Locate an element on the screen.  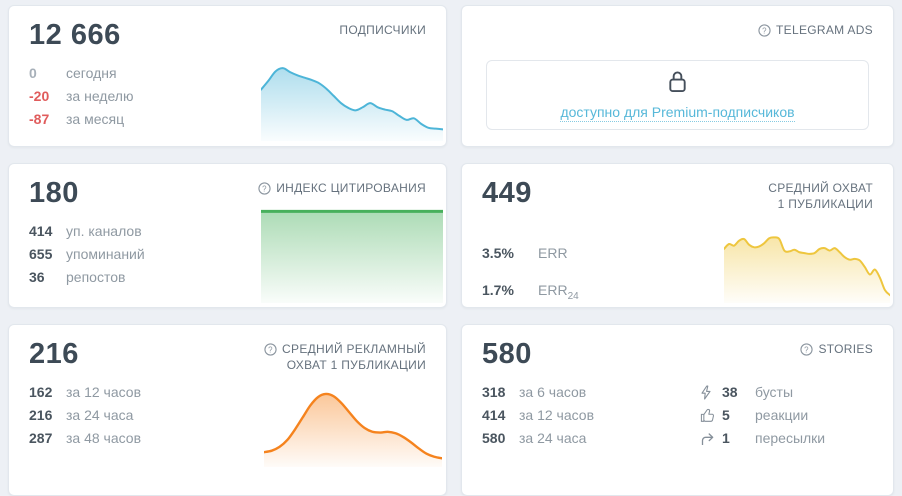
stat-row: -20 за неделю is located at coordinates (227, 96).